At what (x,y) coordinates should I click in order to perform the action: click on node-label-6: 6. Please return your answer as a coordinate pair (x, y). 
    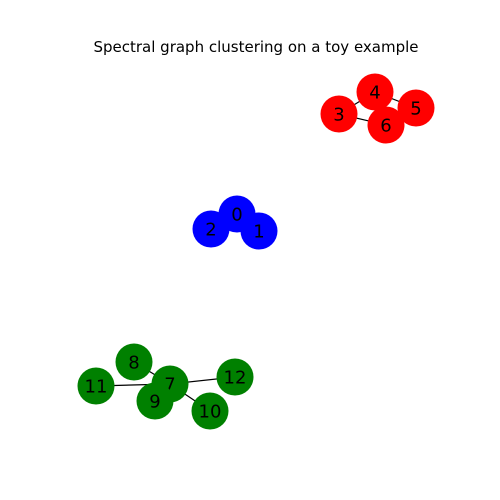
    Looking at the image, I should click on (385, 126).